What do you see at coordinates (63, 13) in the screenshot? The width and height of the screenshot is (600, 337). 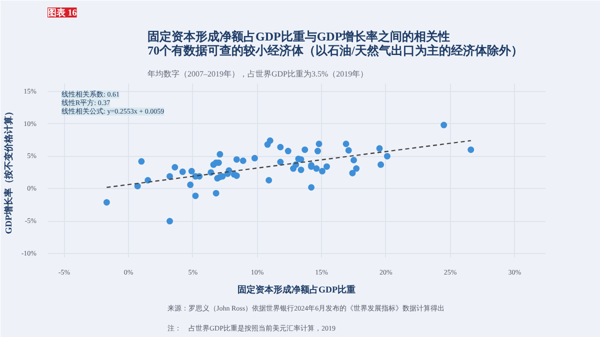 I see `text: 图表 16` at bounding box center [63, 13].